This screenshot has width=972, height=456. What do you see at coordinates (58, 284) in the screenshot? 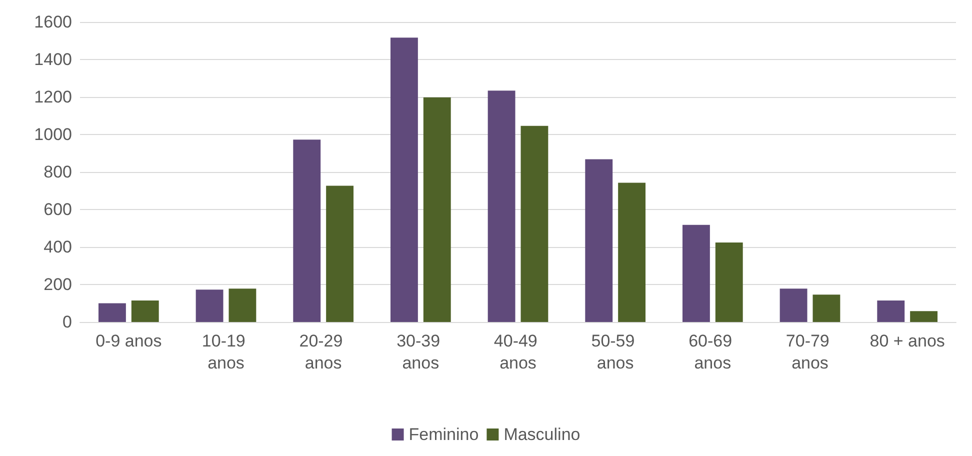
I see `y-tick-label: 200` at bounding box center [58, 284].